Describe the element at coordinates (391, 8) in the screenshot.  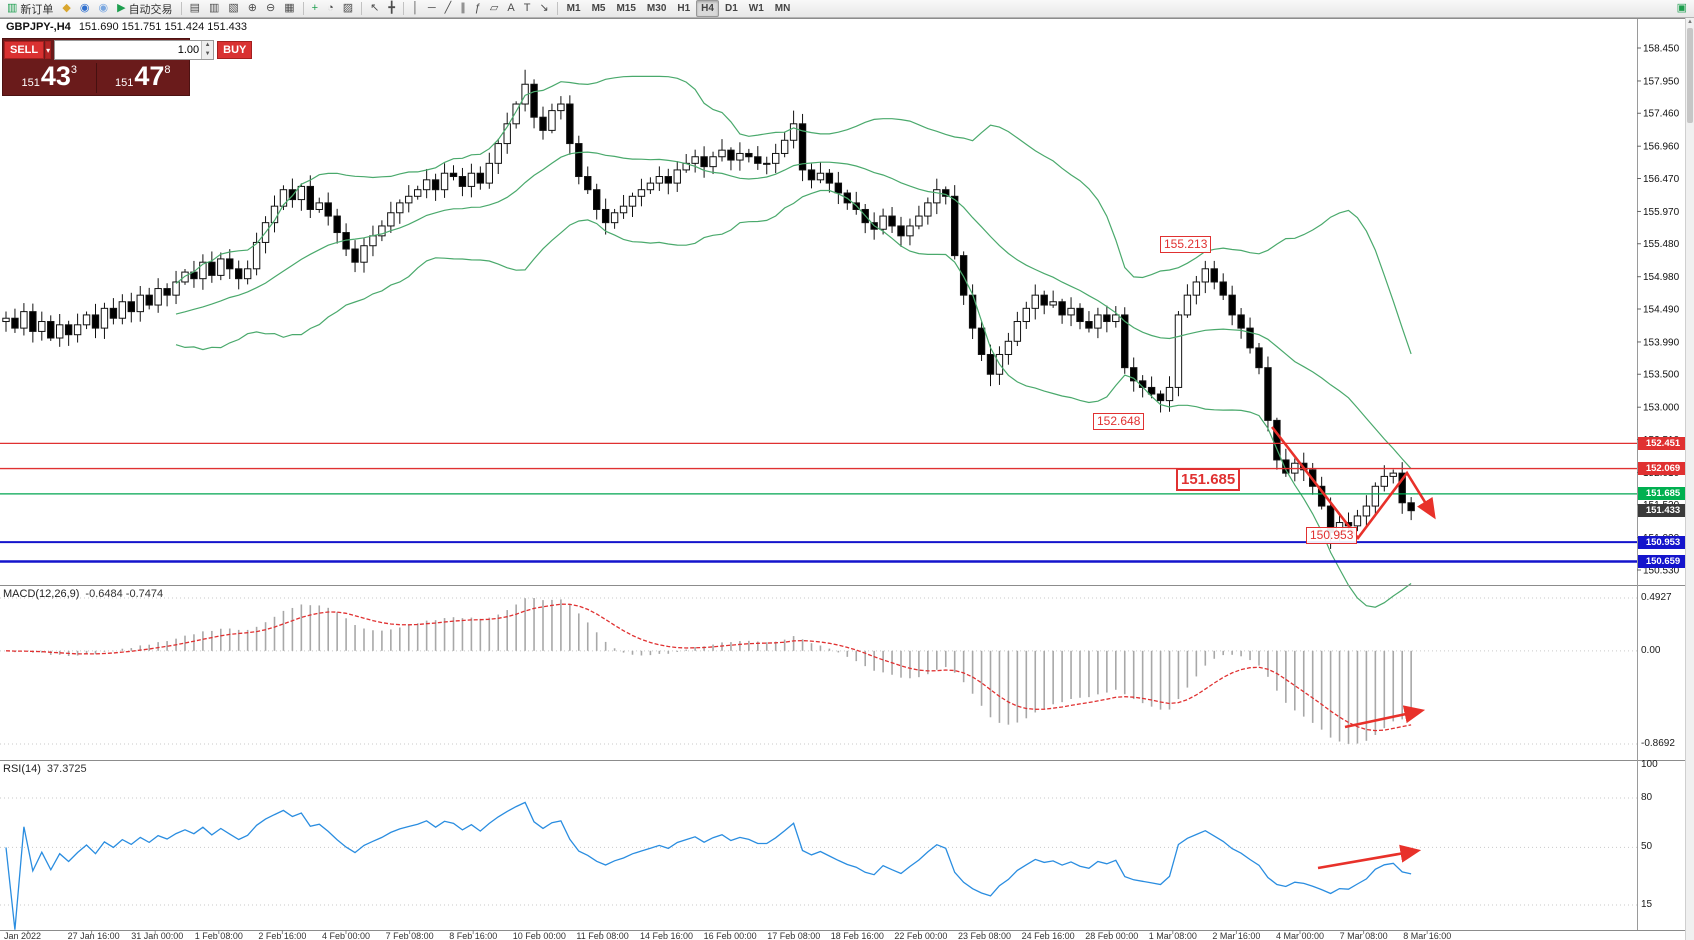
I see `crosshair-icon: ╋` at that location.